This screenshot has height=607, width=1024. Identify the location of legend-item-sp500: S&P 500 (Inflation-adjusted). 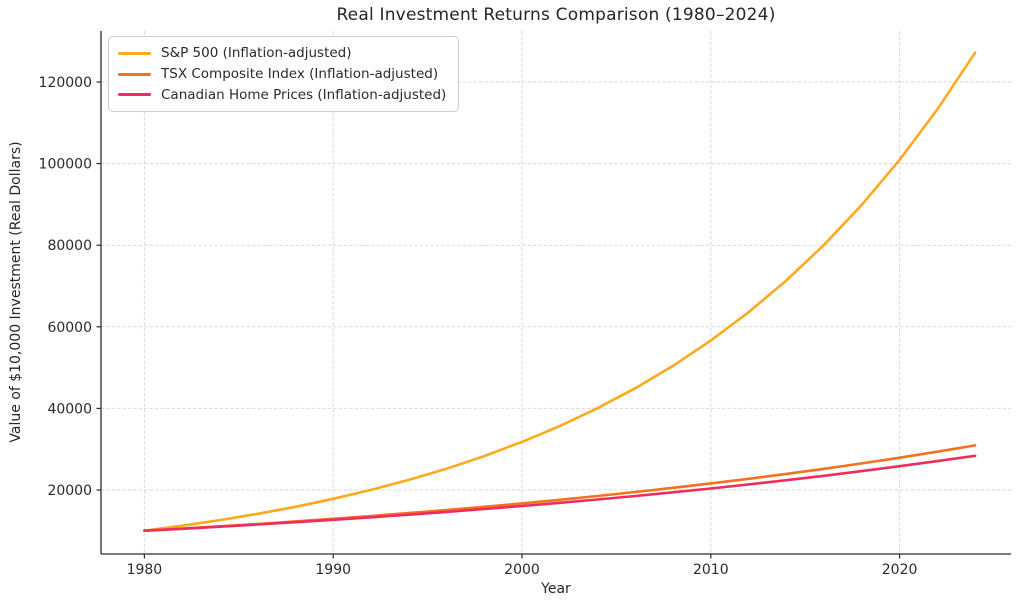
(282, 53).